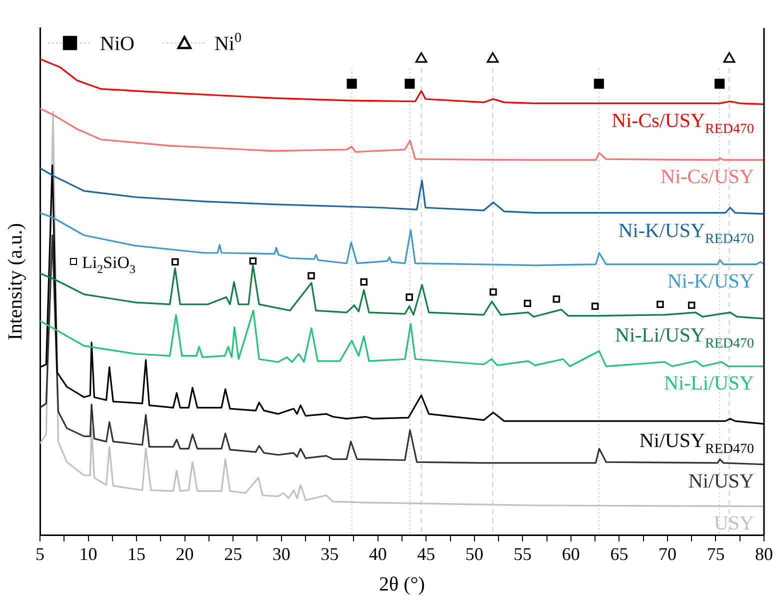 Image resolution: width=776 pixels, height=601 pixels. Describe the element at coordinates (721, 481) in the screenshot. I see `series-label: Ni/USY` at that location.